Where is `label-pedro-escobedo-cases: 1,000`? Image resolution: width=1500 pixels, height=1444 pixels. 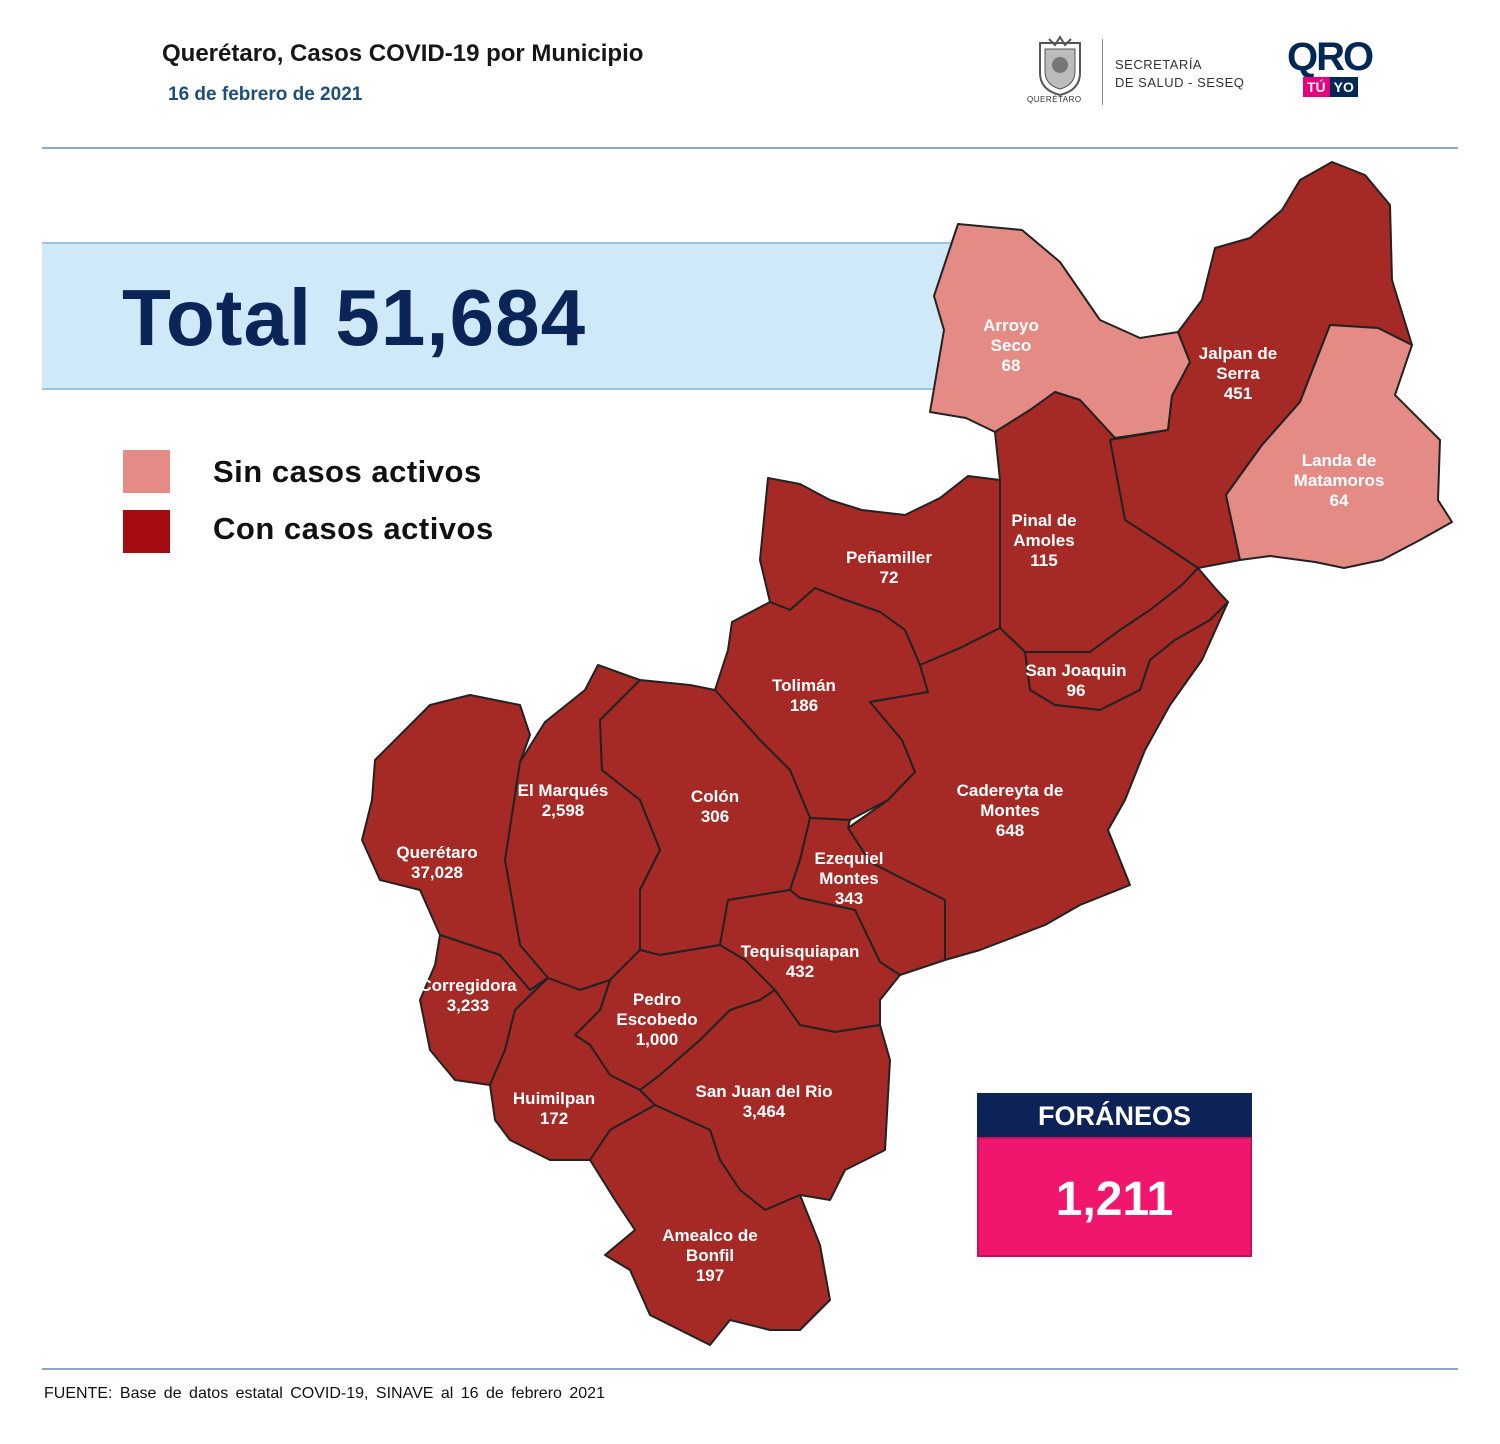
label-pedro-escobedo-cases: 1,000 is located at coordinates (657, 1039).